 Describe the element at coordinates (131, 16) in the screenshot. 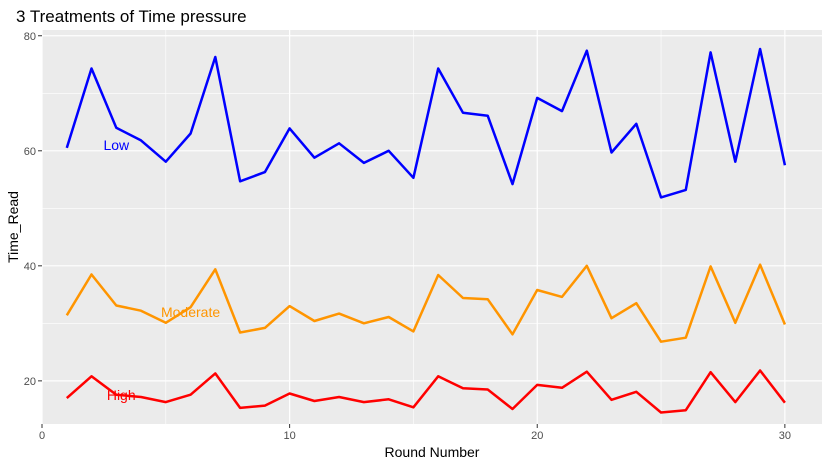

I see `chart-title: 3 Treatments of Time pressure` at that location.